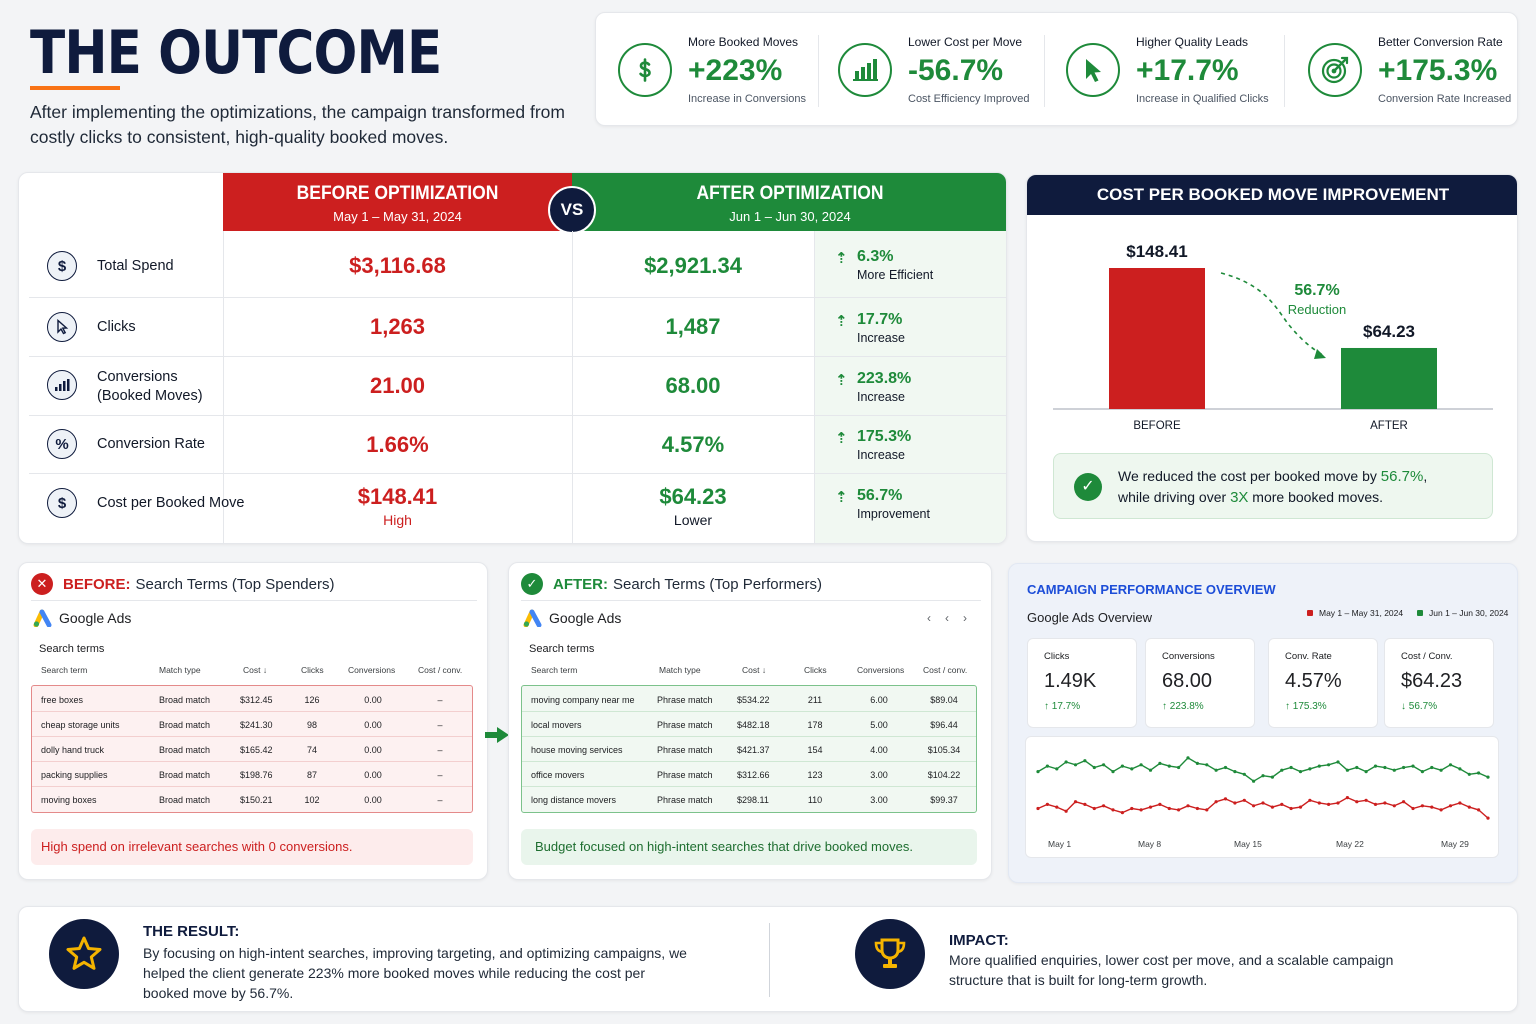  I want to click on panel-title: Search Terms (Top Performers), so click(717, 584).